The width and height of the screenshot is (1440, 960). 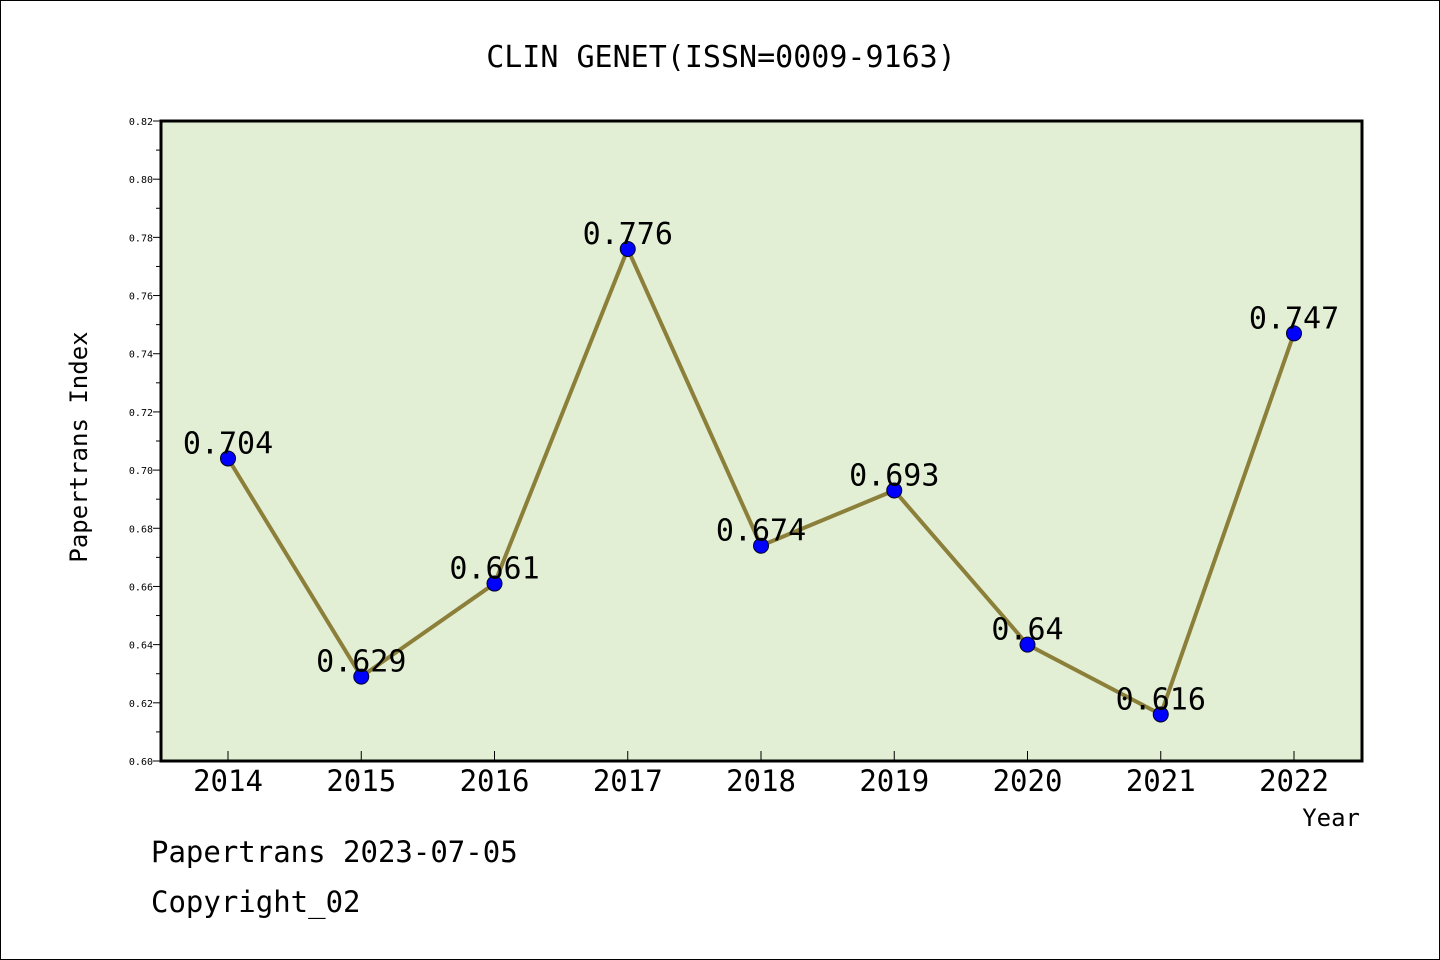 I want to click on y-tick-label: 0.72, so click(x=141, y=413).